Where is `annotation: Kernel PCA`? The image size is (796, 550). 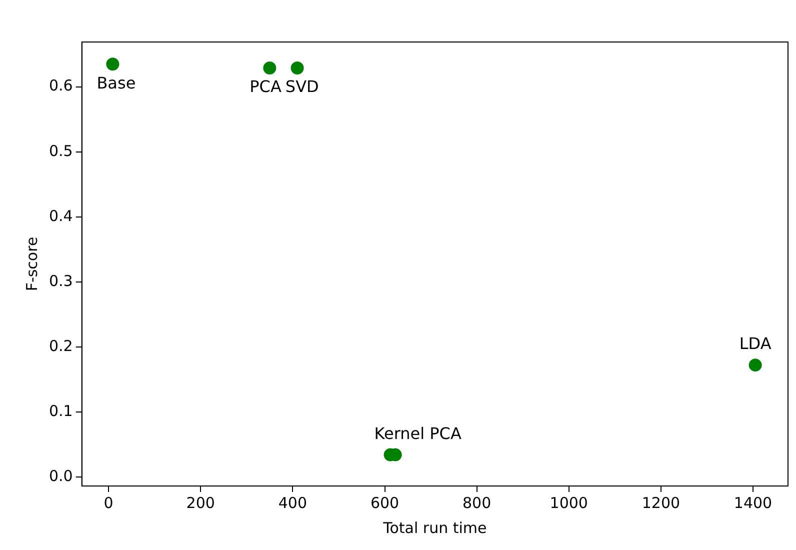
annotation: Kernel PCA is located at coordinates (418, 433).